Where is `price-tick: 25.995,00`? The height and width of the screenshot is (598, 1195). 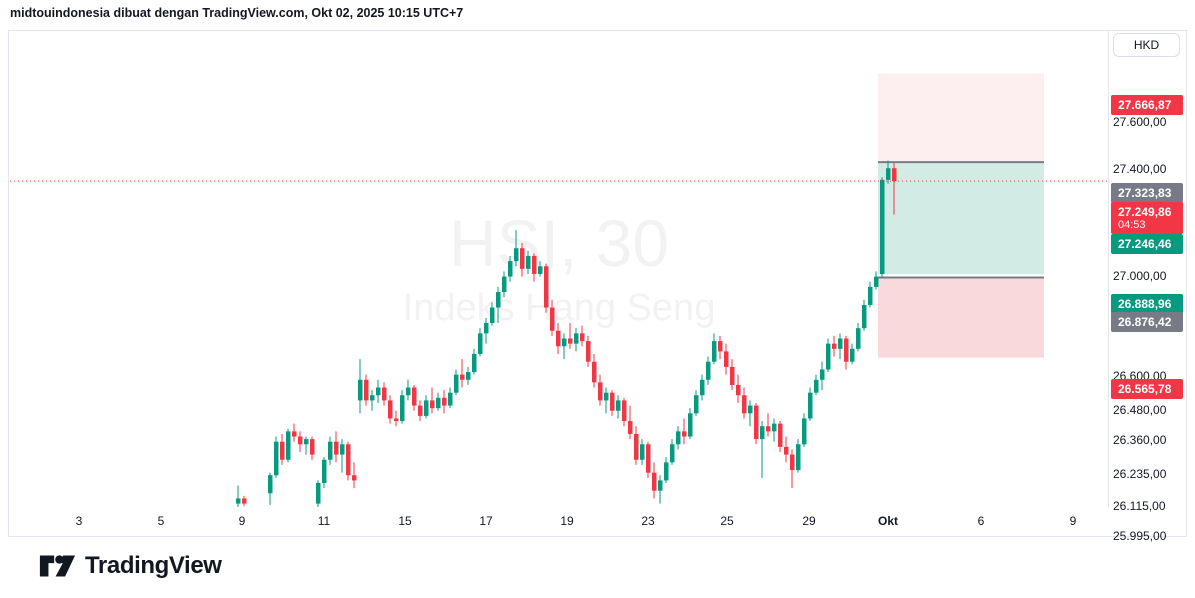 price-tick: 25.995,00 is located at coordinates (1140, 536).